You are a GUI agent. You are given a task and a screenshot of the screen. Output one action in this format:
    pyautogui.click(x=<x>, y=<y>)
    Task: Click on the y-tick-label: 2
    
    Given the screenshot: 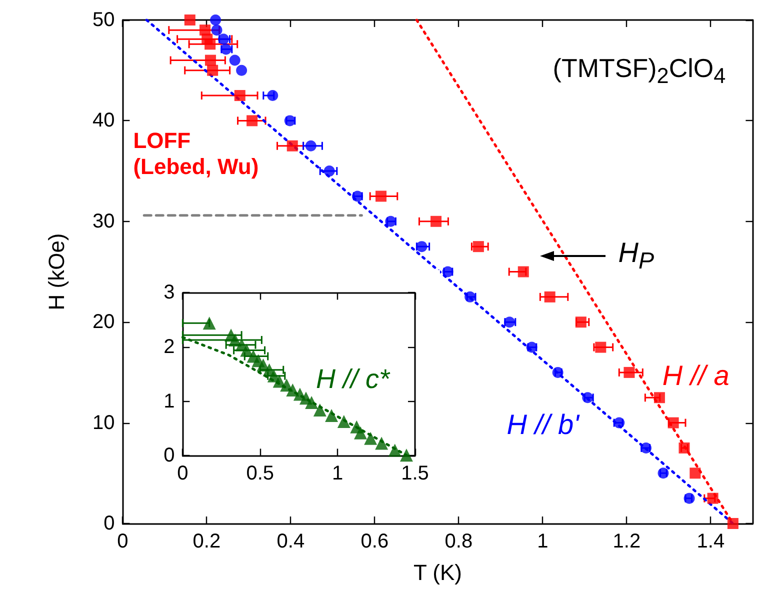 What is the action you would take?
    pyautogui.click(x=169, y=347)
    